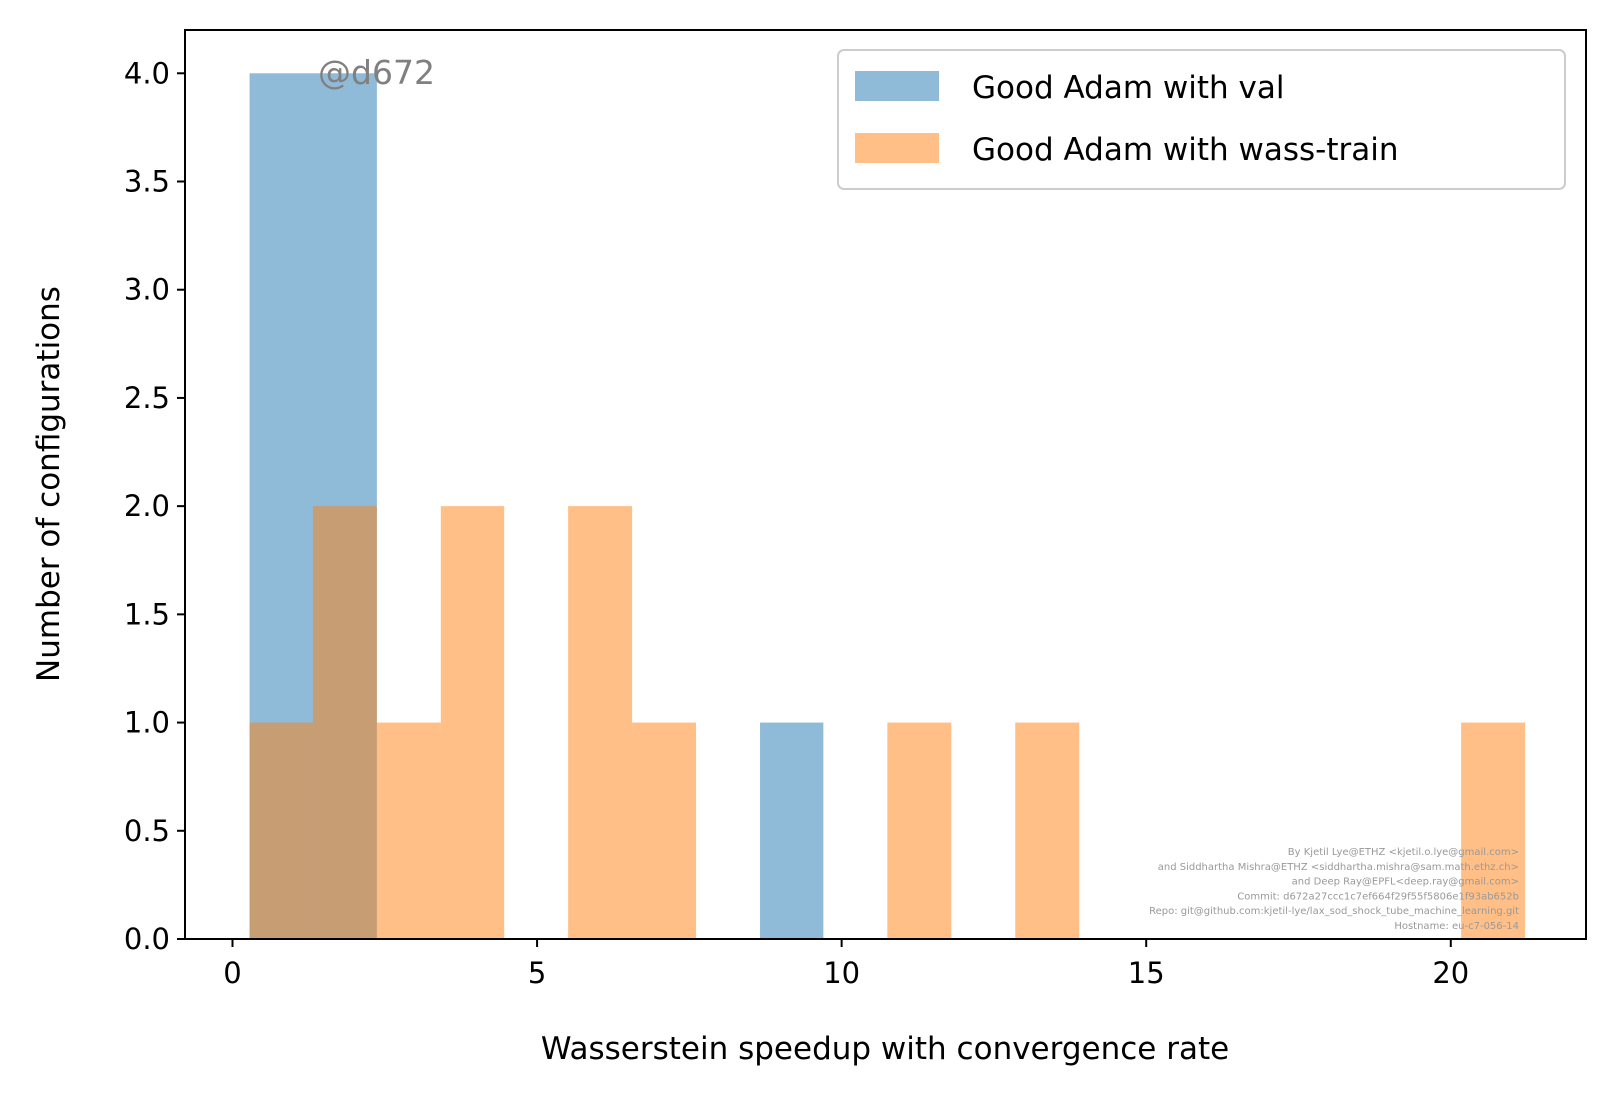  Describe the element at coordinates (537, 973) in the screenshot. I see `x-tick-label: 5` at that location.